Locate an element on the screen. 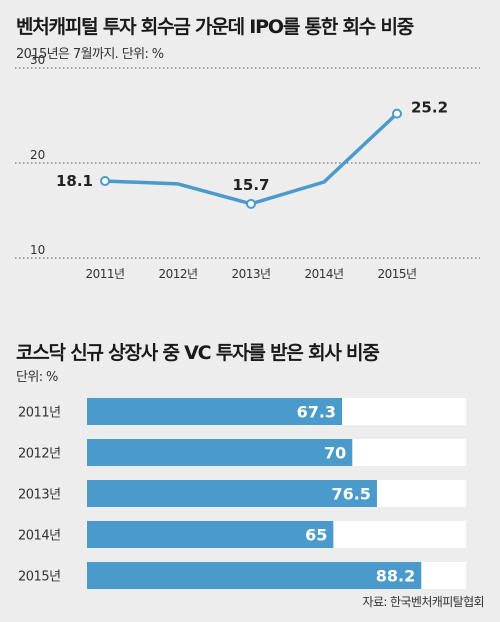 Image resolution: width=500 pixels, height=622 pixels. y-tick-label: 10 is located at coordinates (37, 250).